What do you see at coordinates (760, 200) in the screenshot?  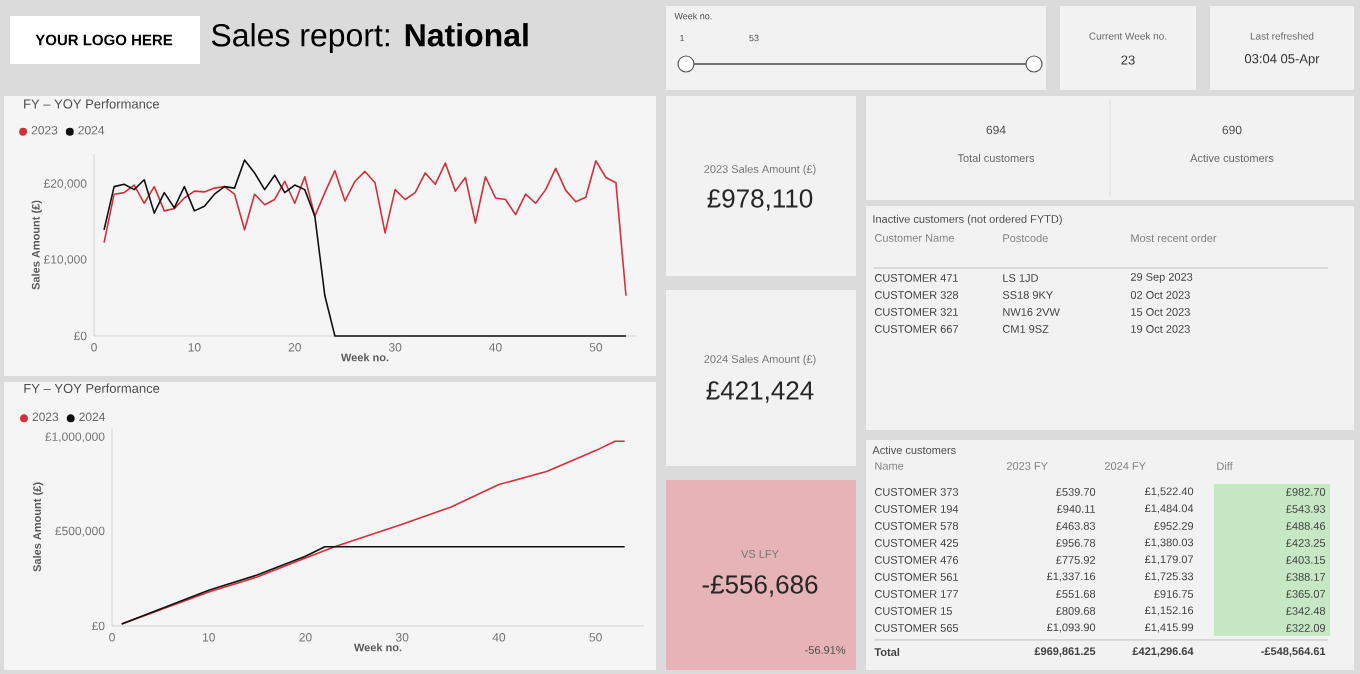 I see `text: £978,110` at bounding box center [760, 200].